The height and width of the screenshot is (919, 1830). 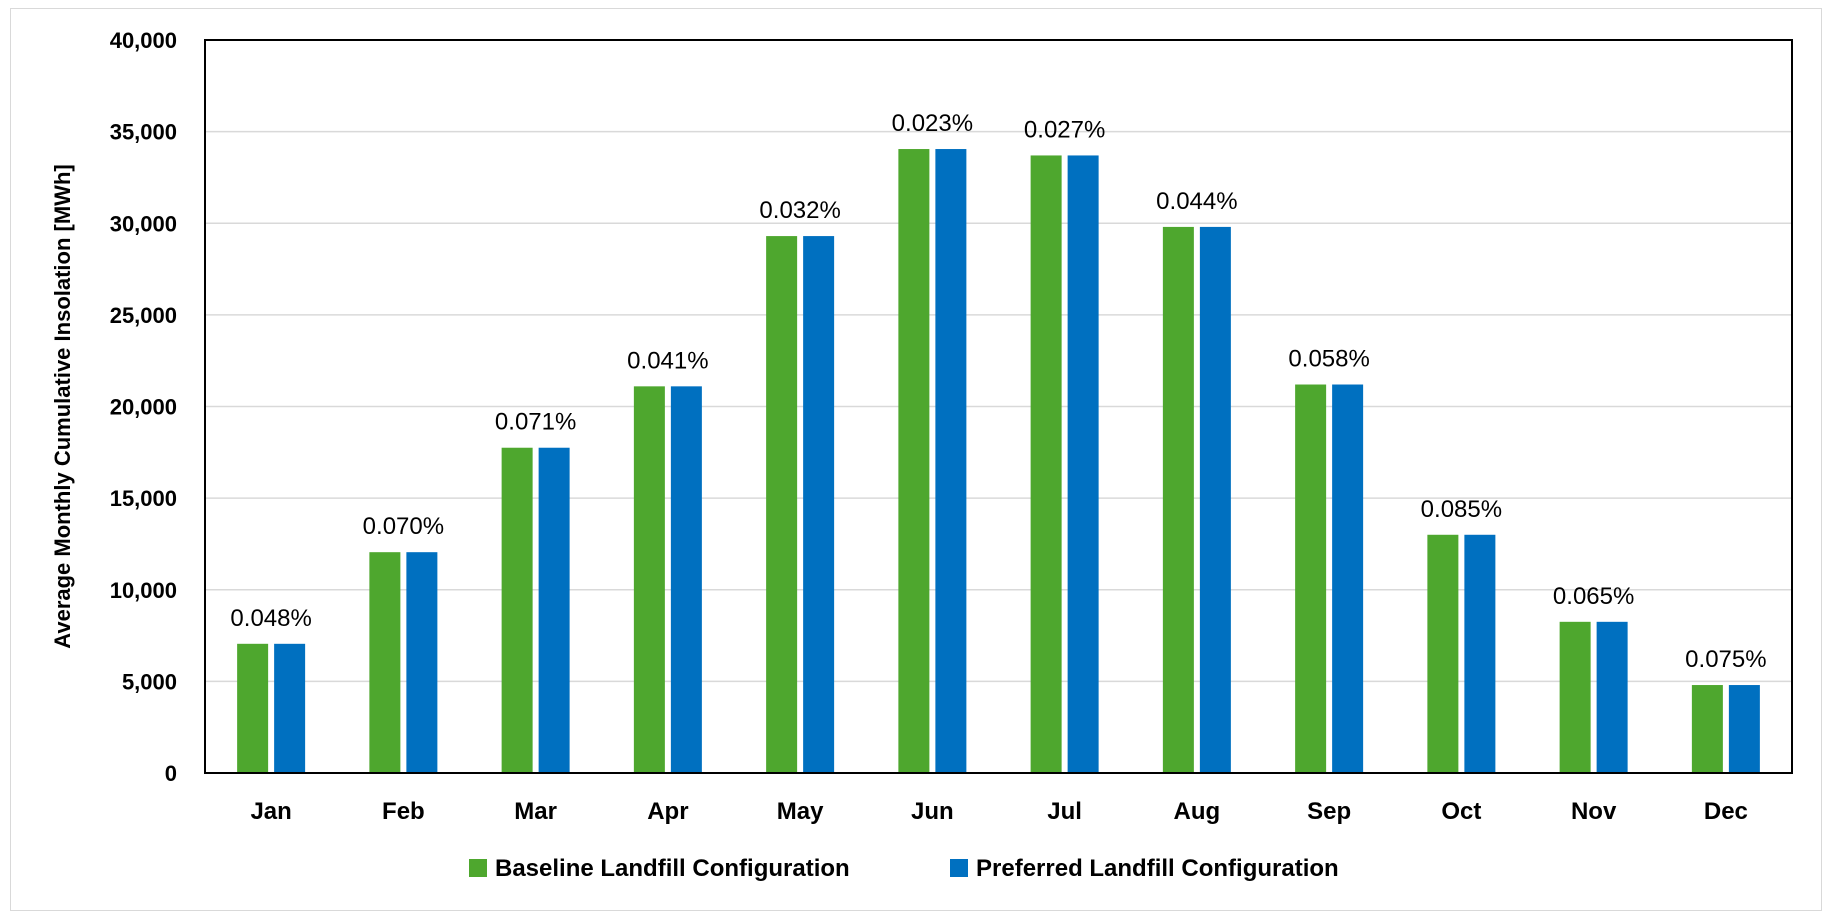 I want to click on data-label: 0.044%, so click(x=1196, y=201).